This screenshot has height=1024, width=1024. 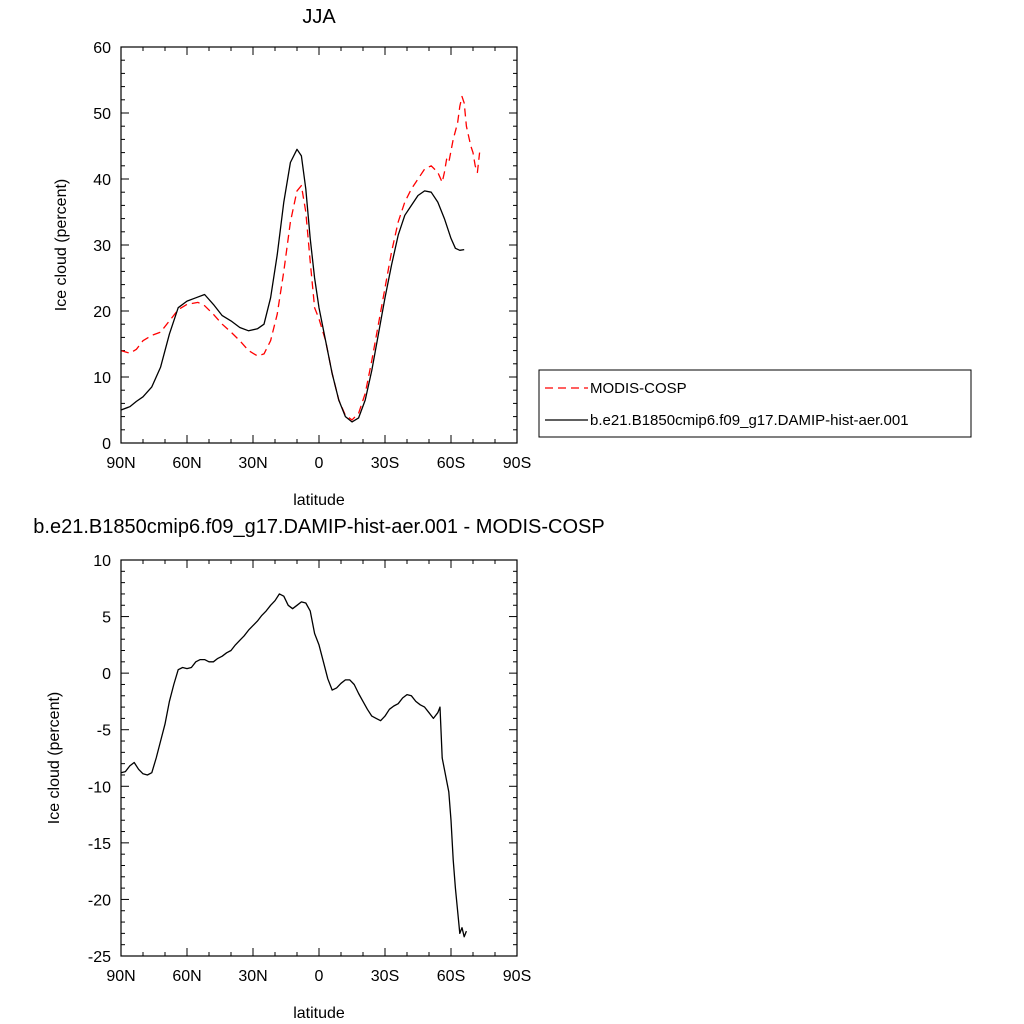 I want to click on bottom-x-tick-labels: 90N 60N 30N 0 30S 60S 90S, so click(x=318, y=976).